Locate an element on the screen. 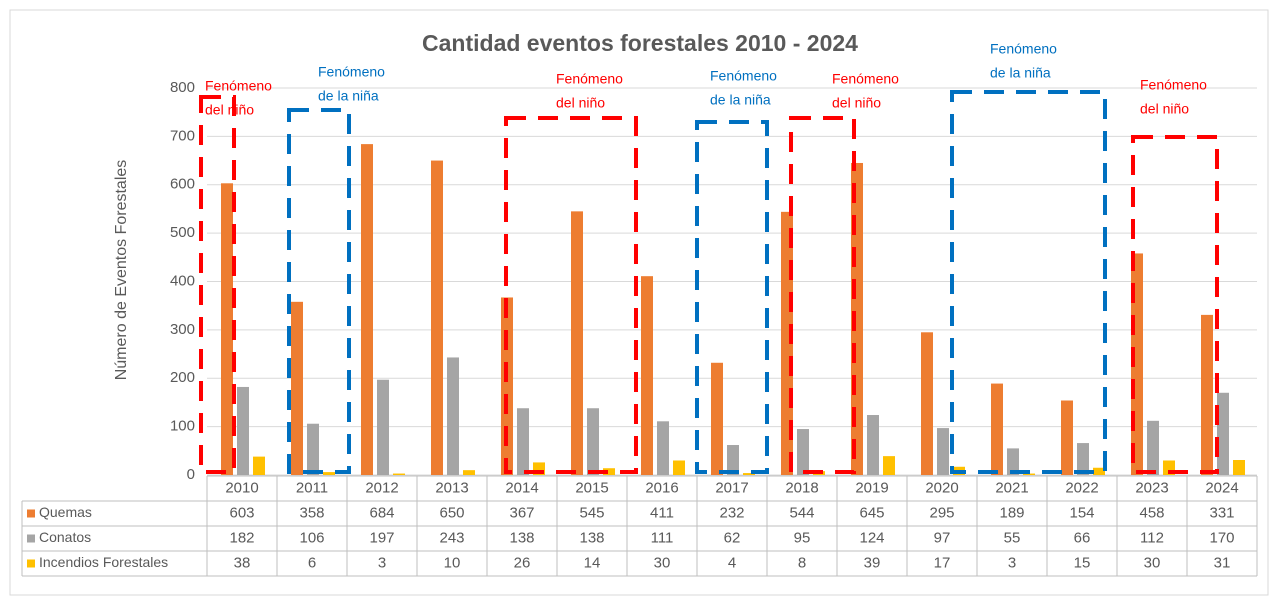 The height and width of the screenshot is (597, 1280). table-value: 111 is located at coordinates (662, 537).